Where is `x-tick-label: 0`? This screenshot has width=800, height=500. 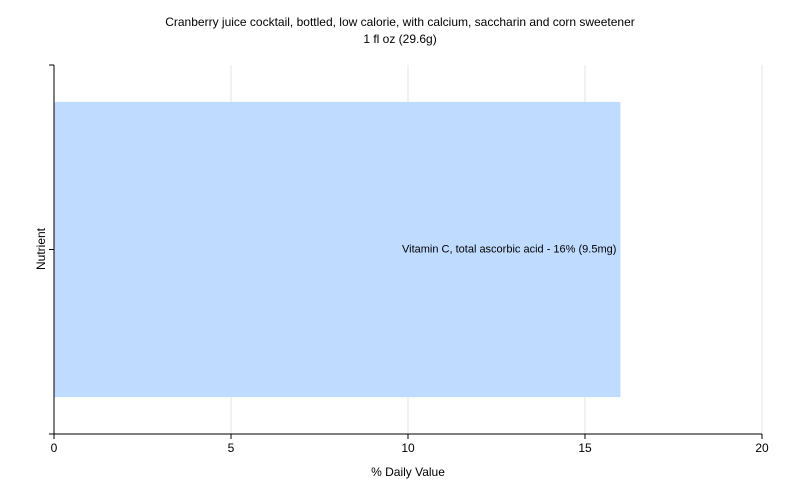
x-tick-label: 0 is located at coordinates (54, 448).